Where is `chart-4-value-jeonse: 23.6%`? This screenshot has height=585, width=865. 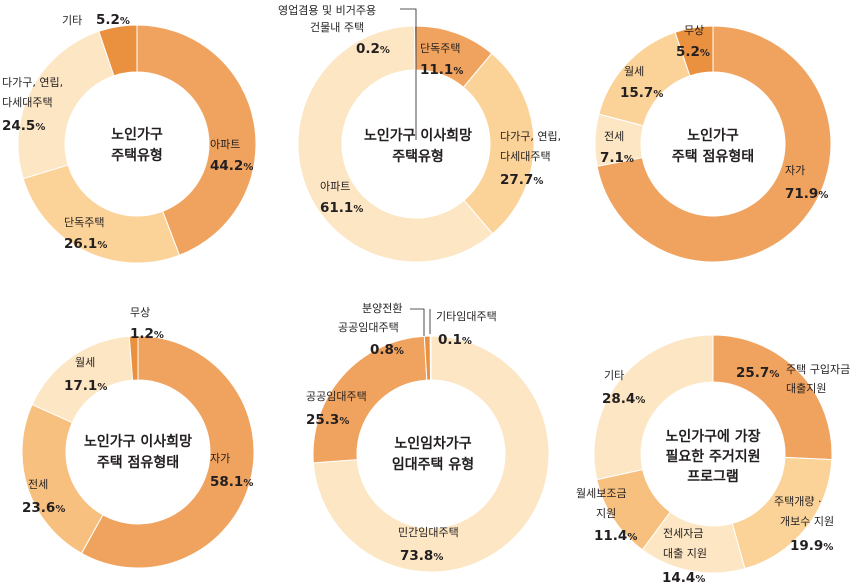 chart-4-value-jeonse: 23.6% is located at coordinates (43, 508).